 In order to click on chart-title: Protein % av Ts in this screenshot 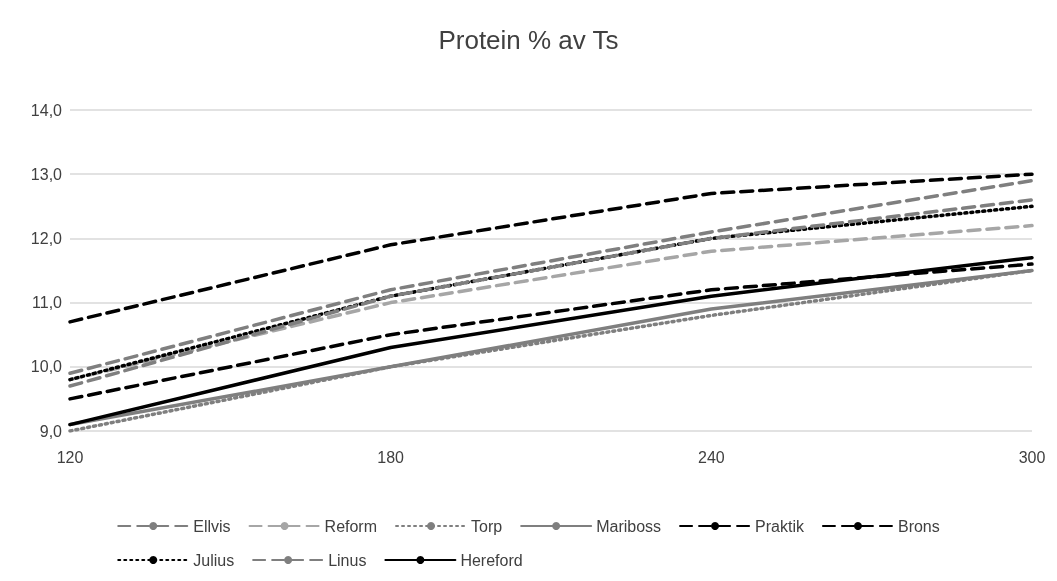, I will do `click(528, 40)`.